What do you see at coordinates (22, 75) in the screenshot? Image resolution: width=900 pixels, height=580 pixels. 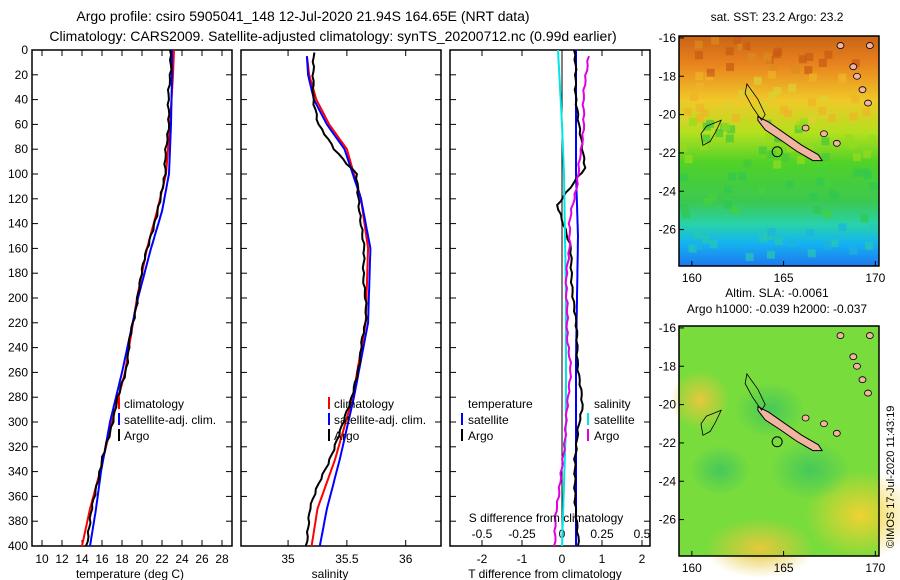 I see `y-tick-label: 20` at bounding box center [22, 75].